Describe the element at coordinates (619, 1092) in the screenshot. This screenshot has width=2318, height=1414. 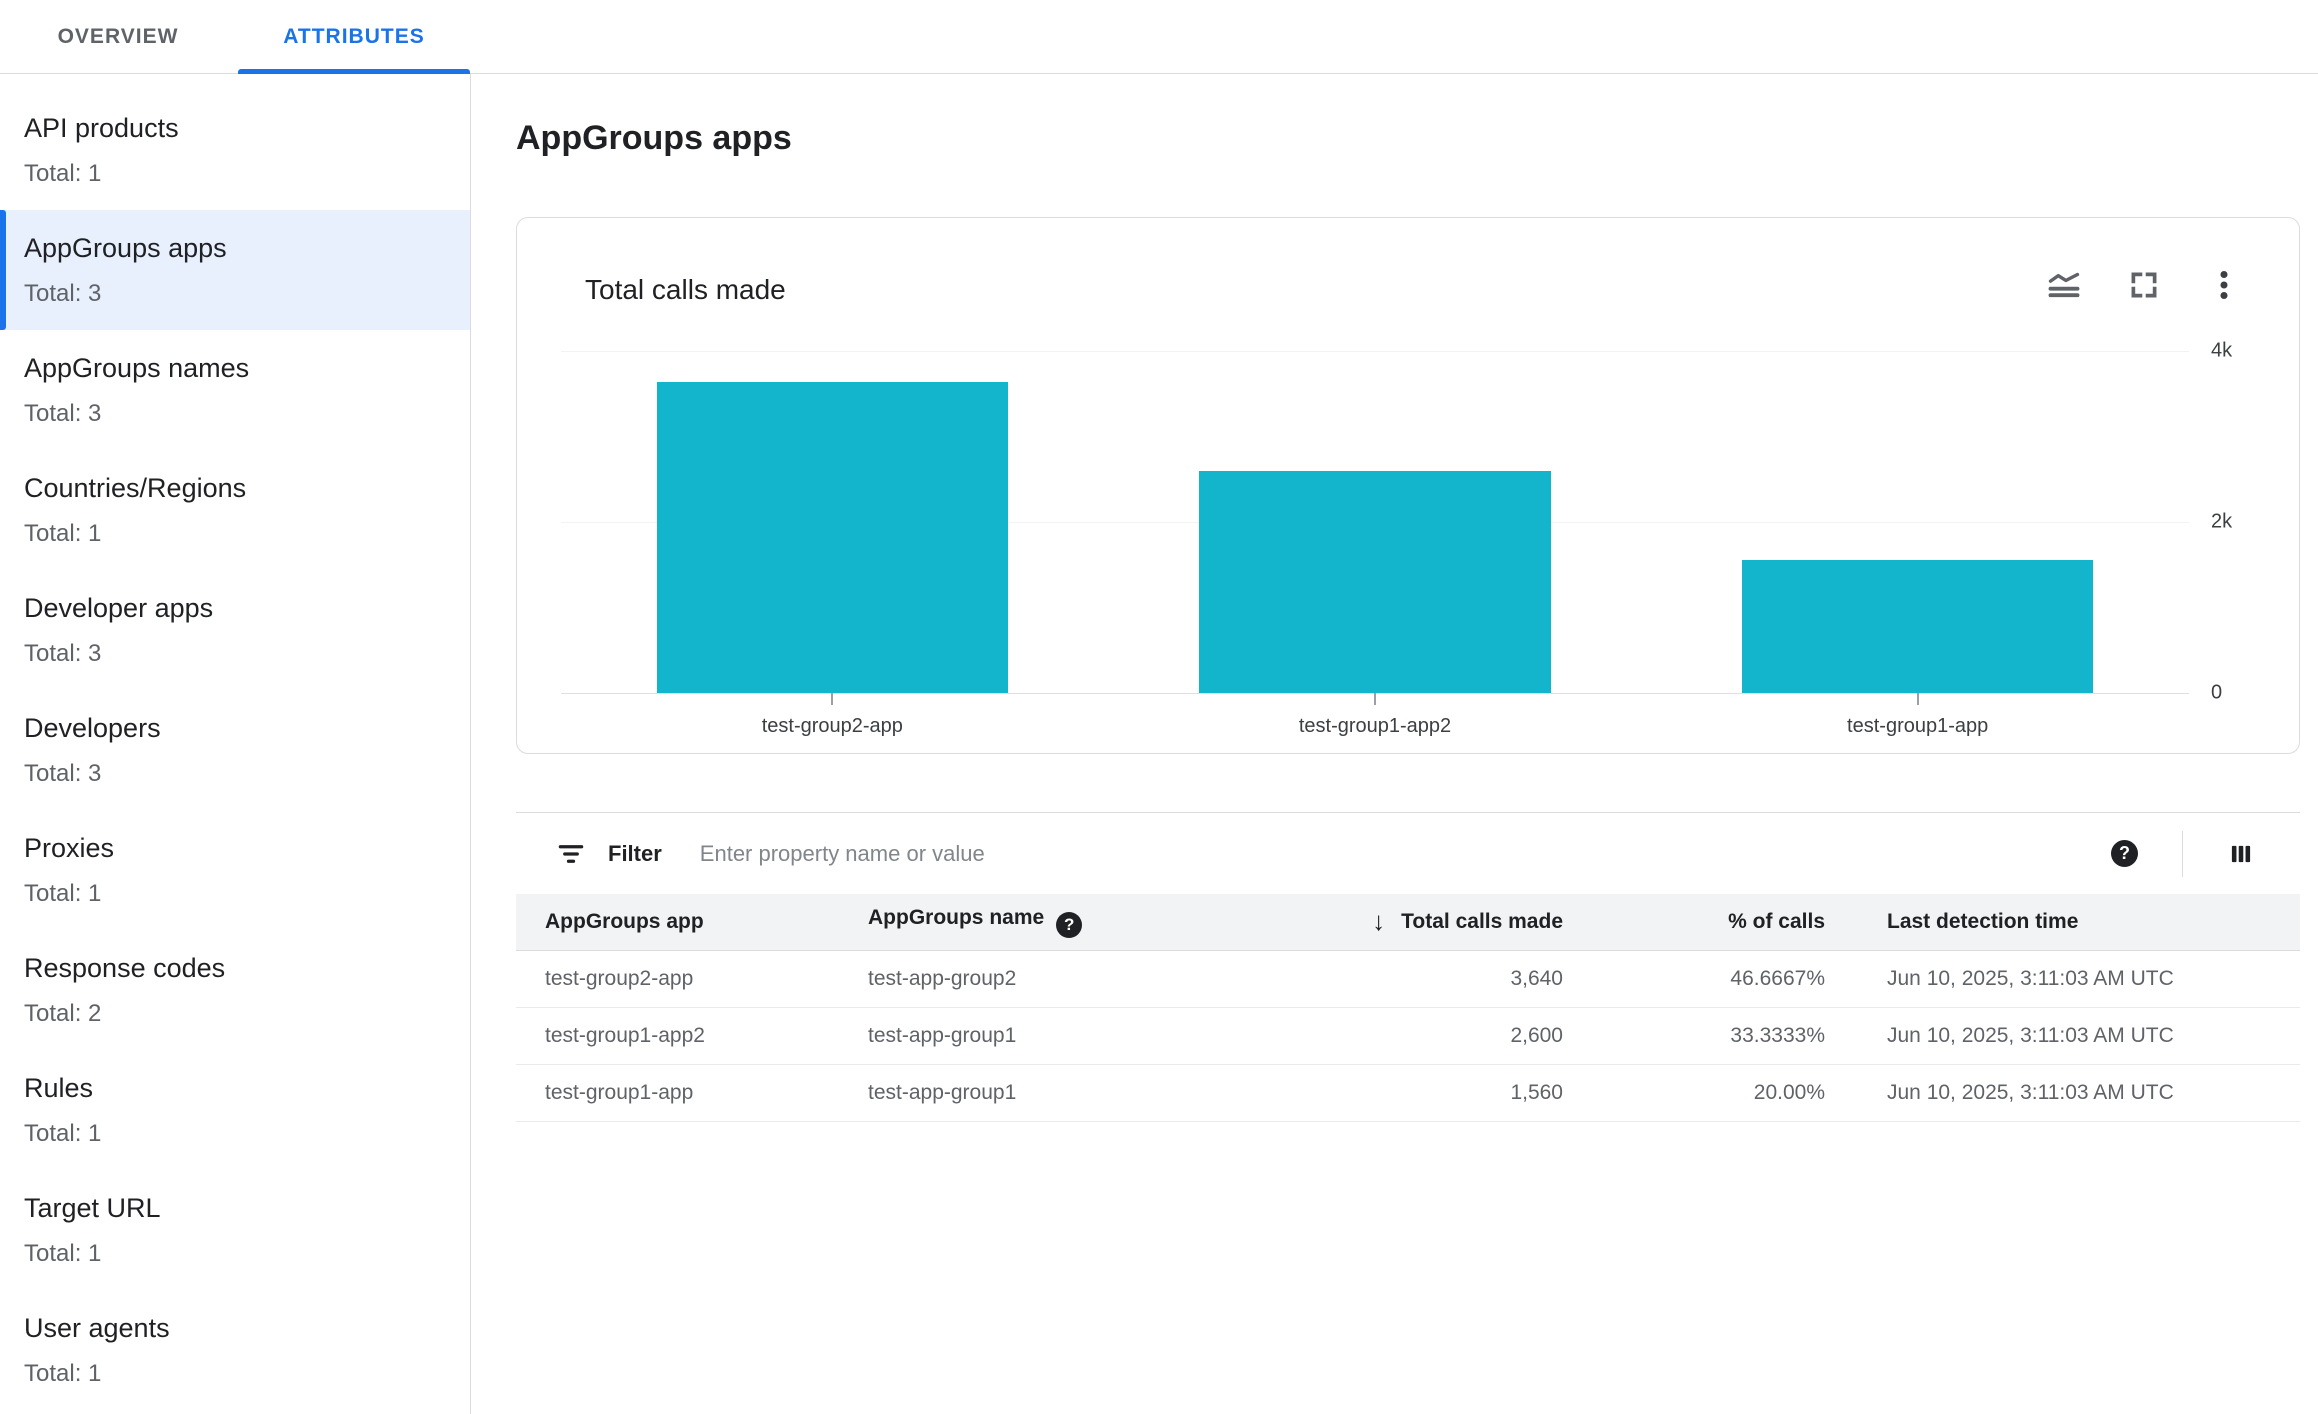
I see `cell-appgroups-app: test-group1-app` at that location.